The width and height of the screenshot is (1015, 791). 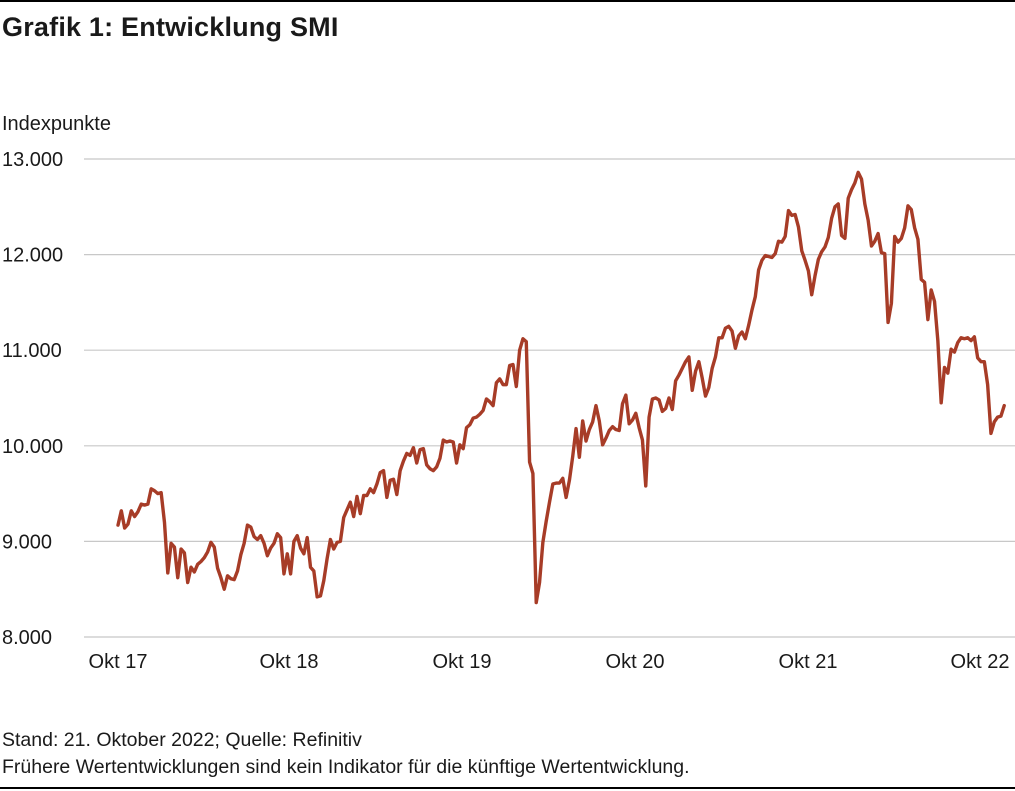 What do you see at coordinates (118, 662) in the screenshot?
I see `x-tick-label: Okt 17` at bounding box center [118, 662].